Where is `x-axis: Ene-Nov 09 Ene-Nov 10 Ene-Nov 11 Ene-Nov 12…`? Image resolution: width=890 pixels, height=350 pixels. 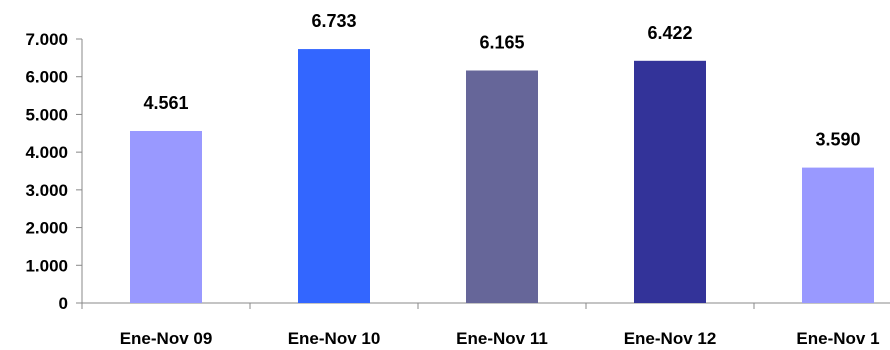
x-axis: Ene-Nov 09 Ene-Nov 10 Ene-Nov 11 Ene-Nov 12… is located at coordinates (485, 325).